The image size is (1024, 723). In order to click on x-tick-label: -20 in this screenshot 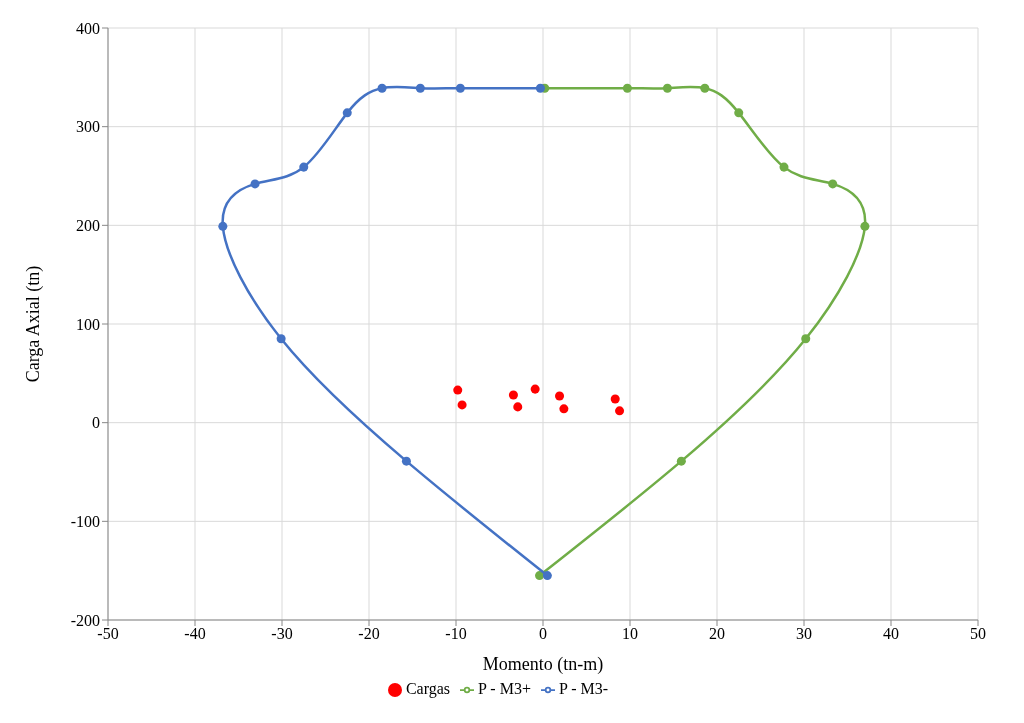, I will do `click(369, 634)`.